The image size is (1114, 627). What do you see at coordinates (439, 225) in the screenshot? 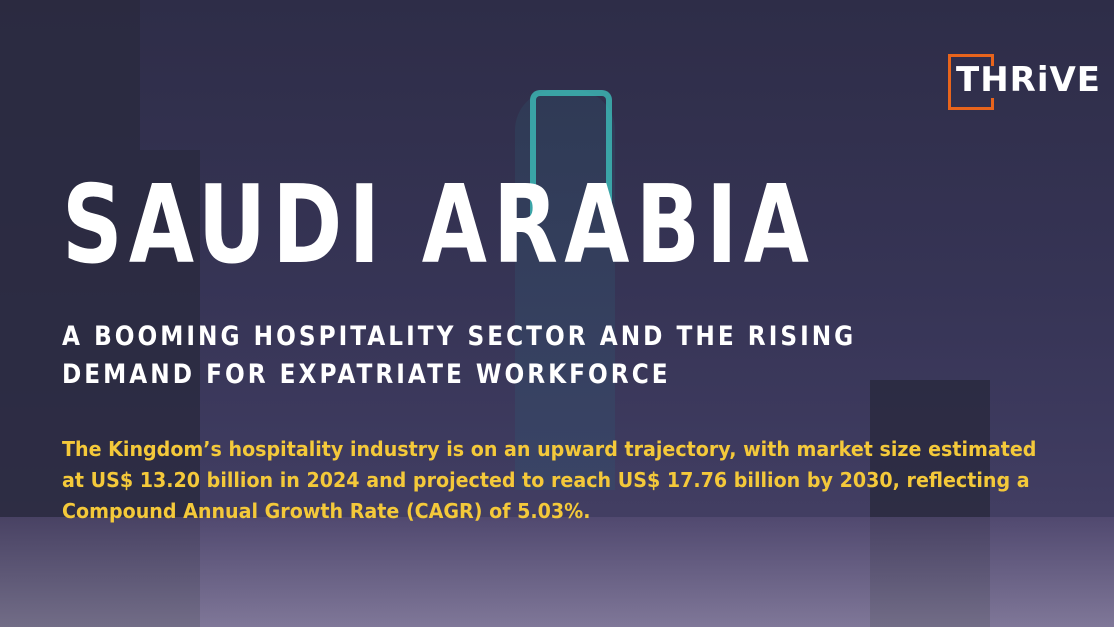
I see `page-title: SAUDI ARABIA` at bounding box center [439, 225].